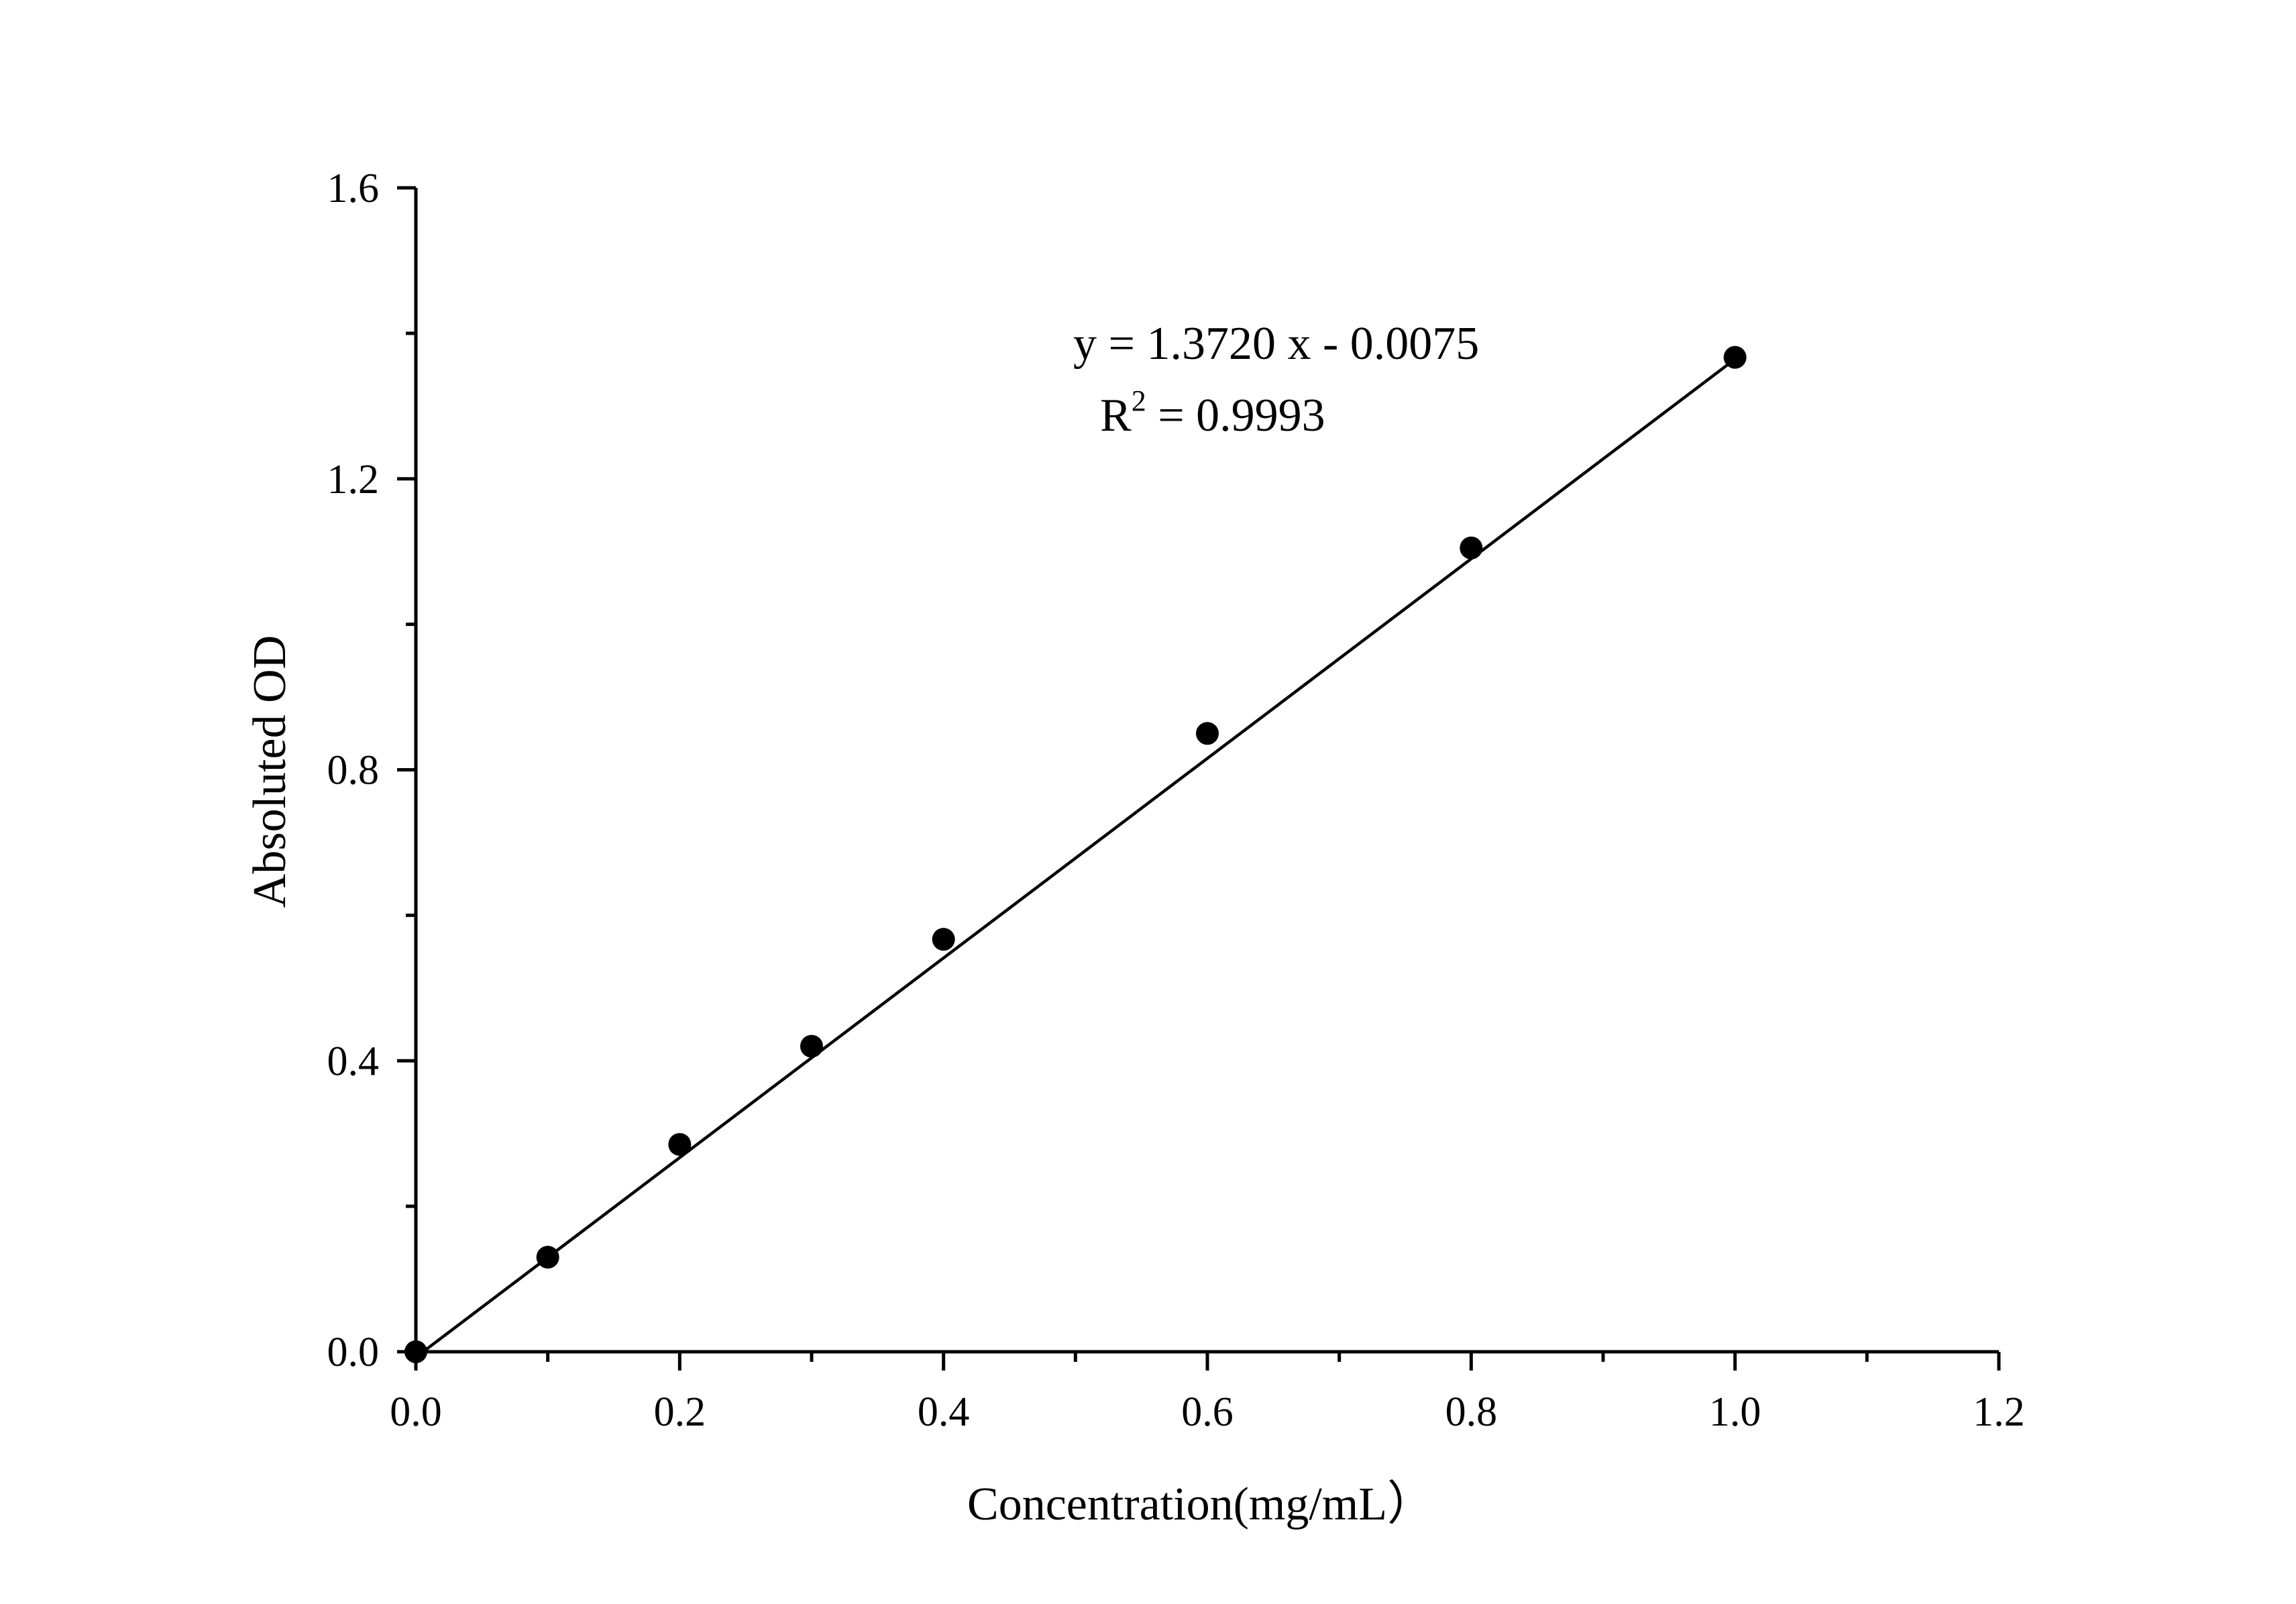  What do you see at coordinates (1735, 1412) in the screenshot?
I see `x-tick-label: 1.0` at bounding box center [1735, 1412].